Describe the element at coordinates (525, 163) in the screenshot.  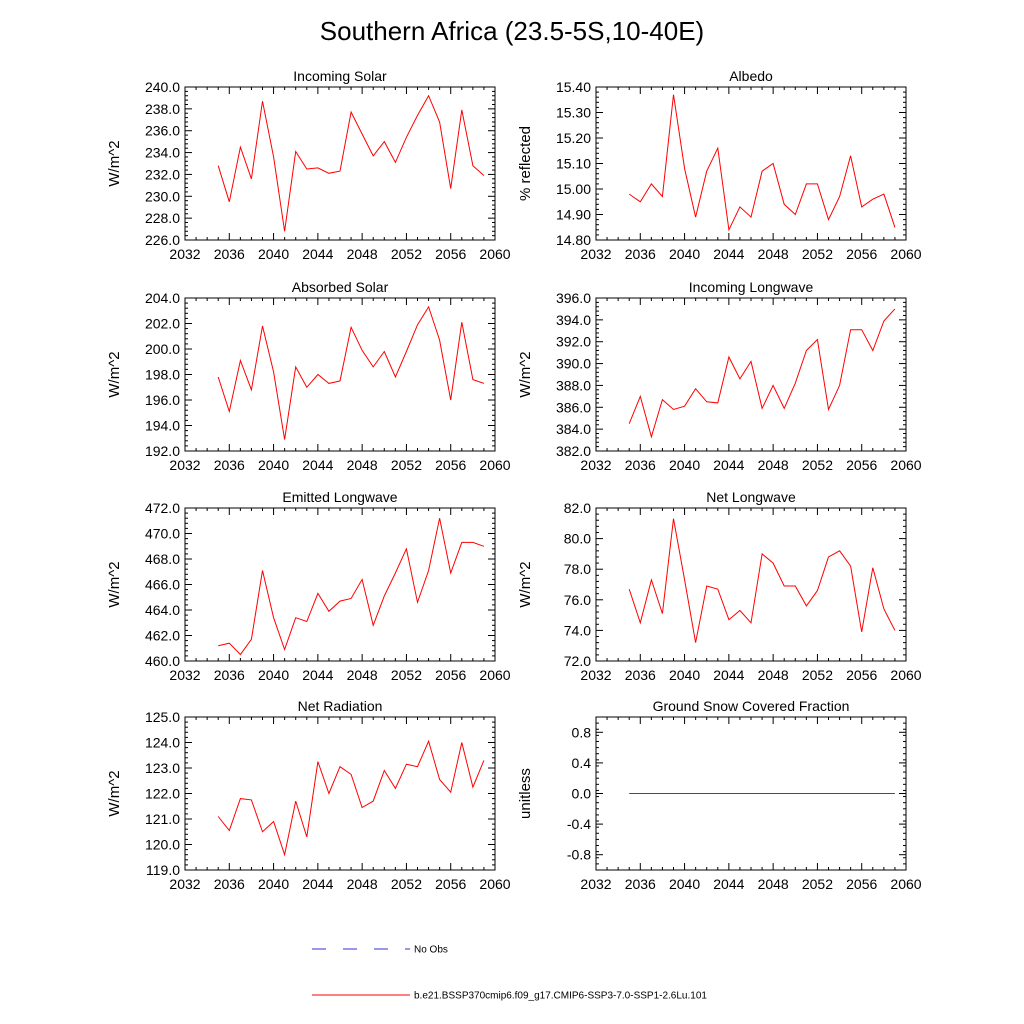
I see `y-axis-label: % reflected` at that location.